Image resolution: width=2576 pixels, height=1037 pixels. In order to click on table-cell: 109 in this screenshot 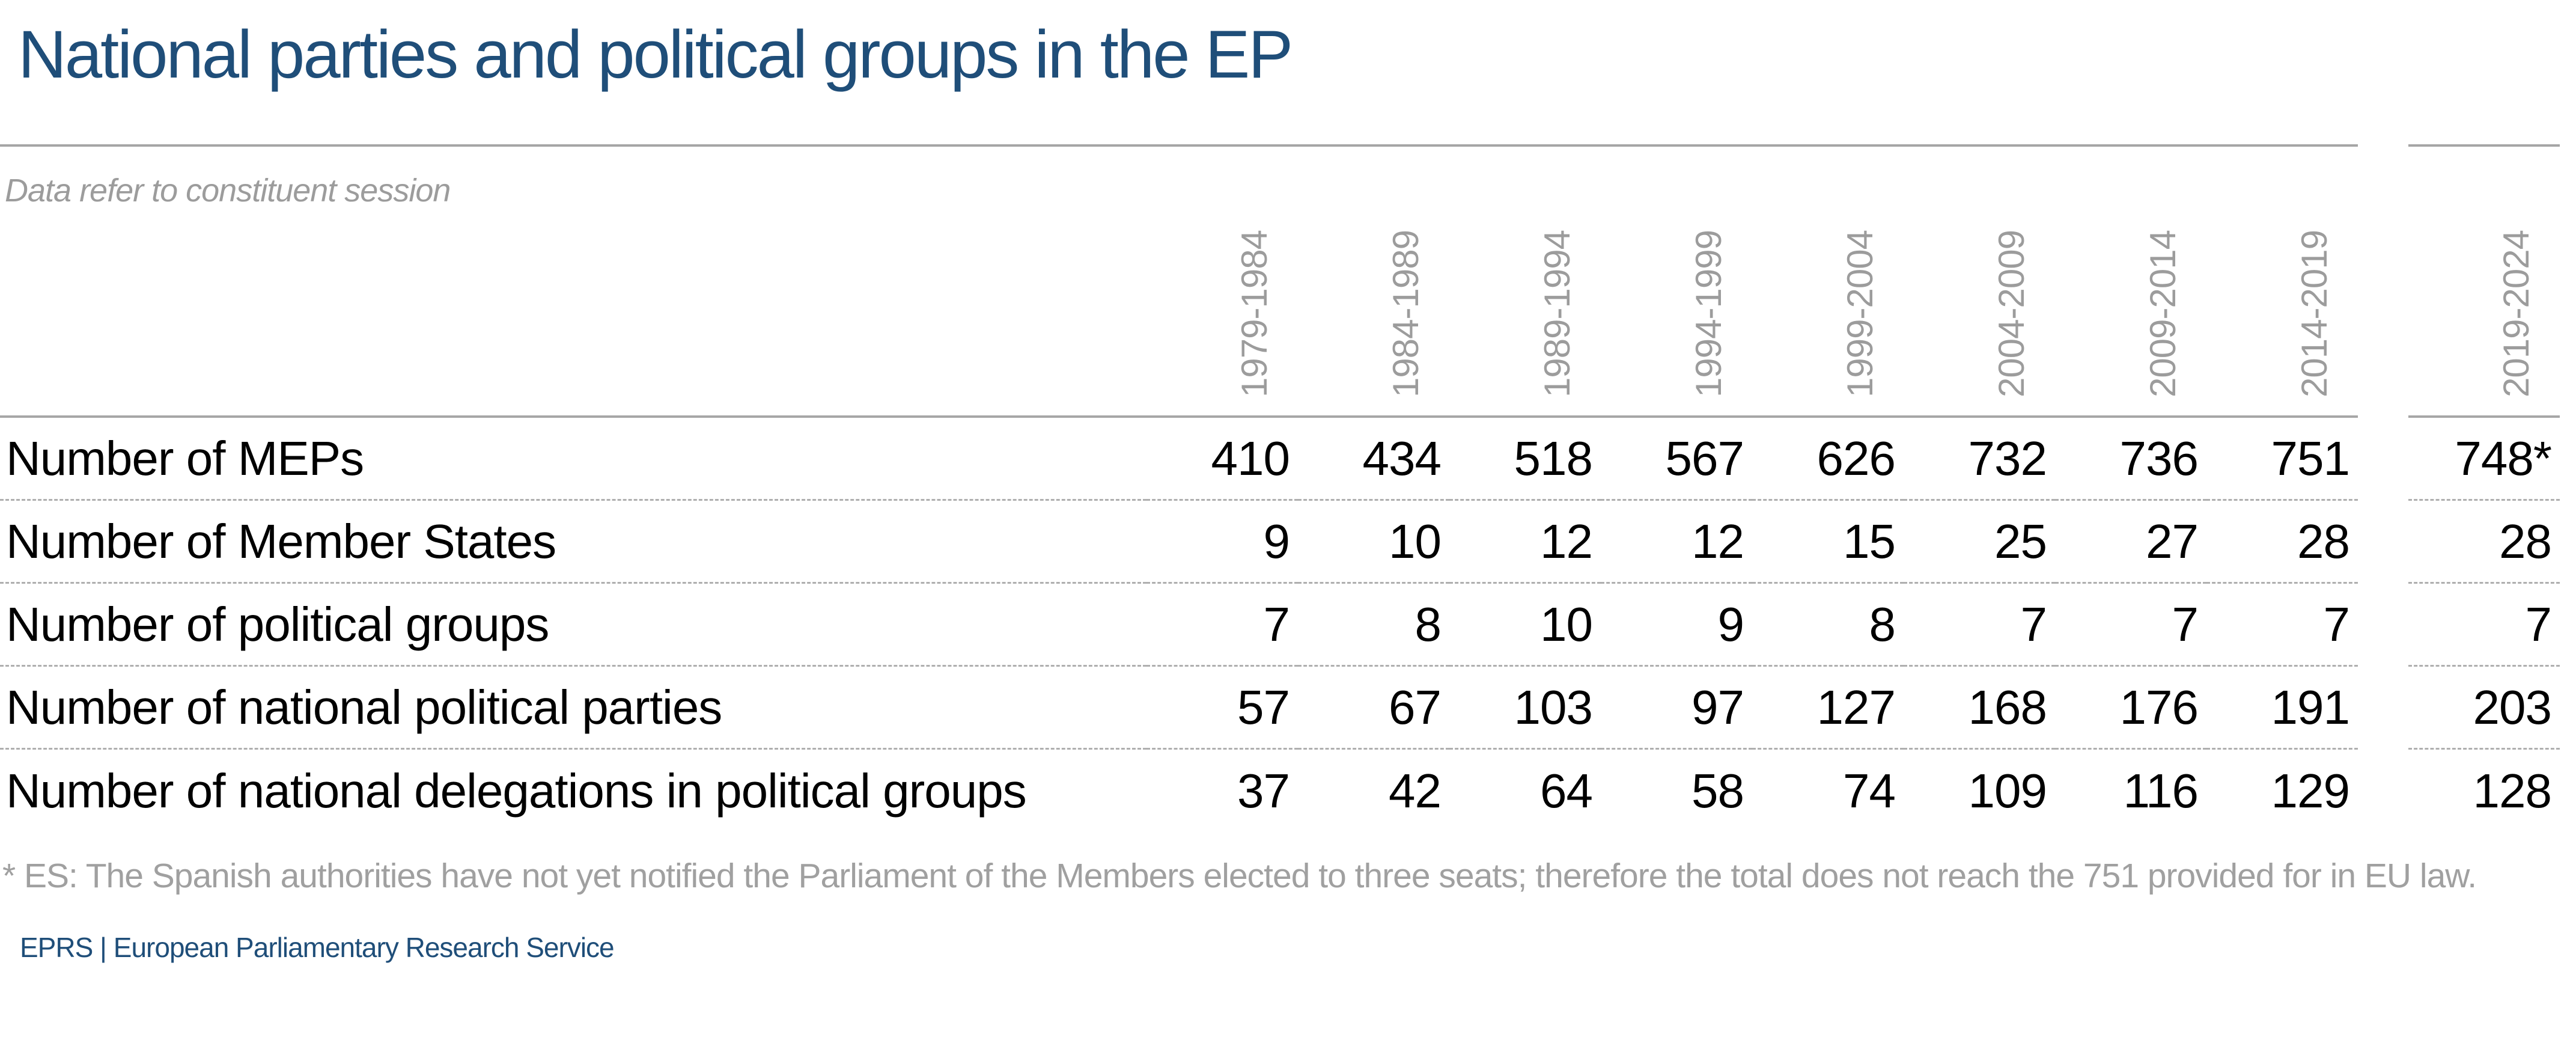, I will do `click(2007, 791)`.